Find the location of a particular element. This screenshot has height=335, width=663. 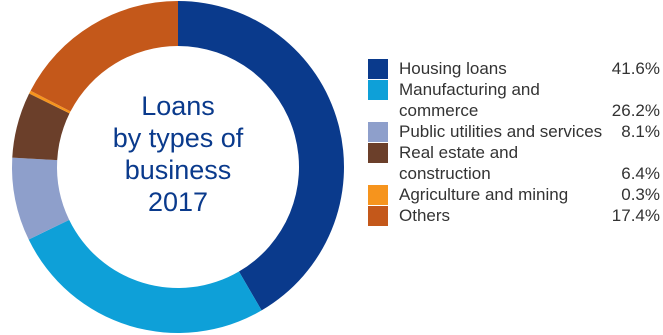

legend-item-public-utilities: Public utilities and services 8.1% is located at coordinates (514, 131).